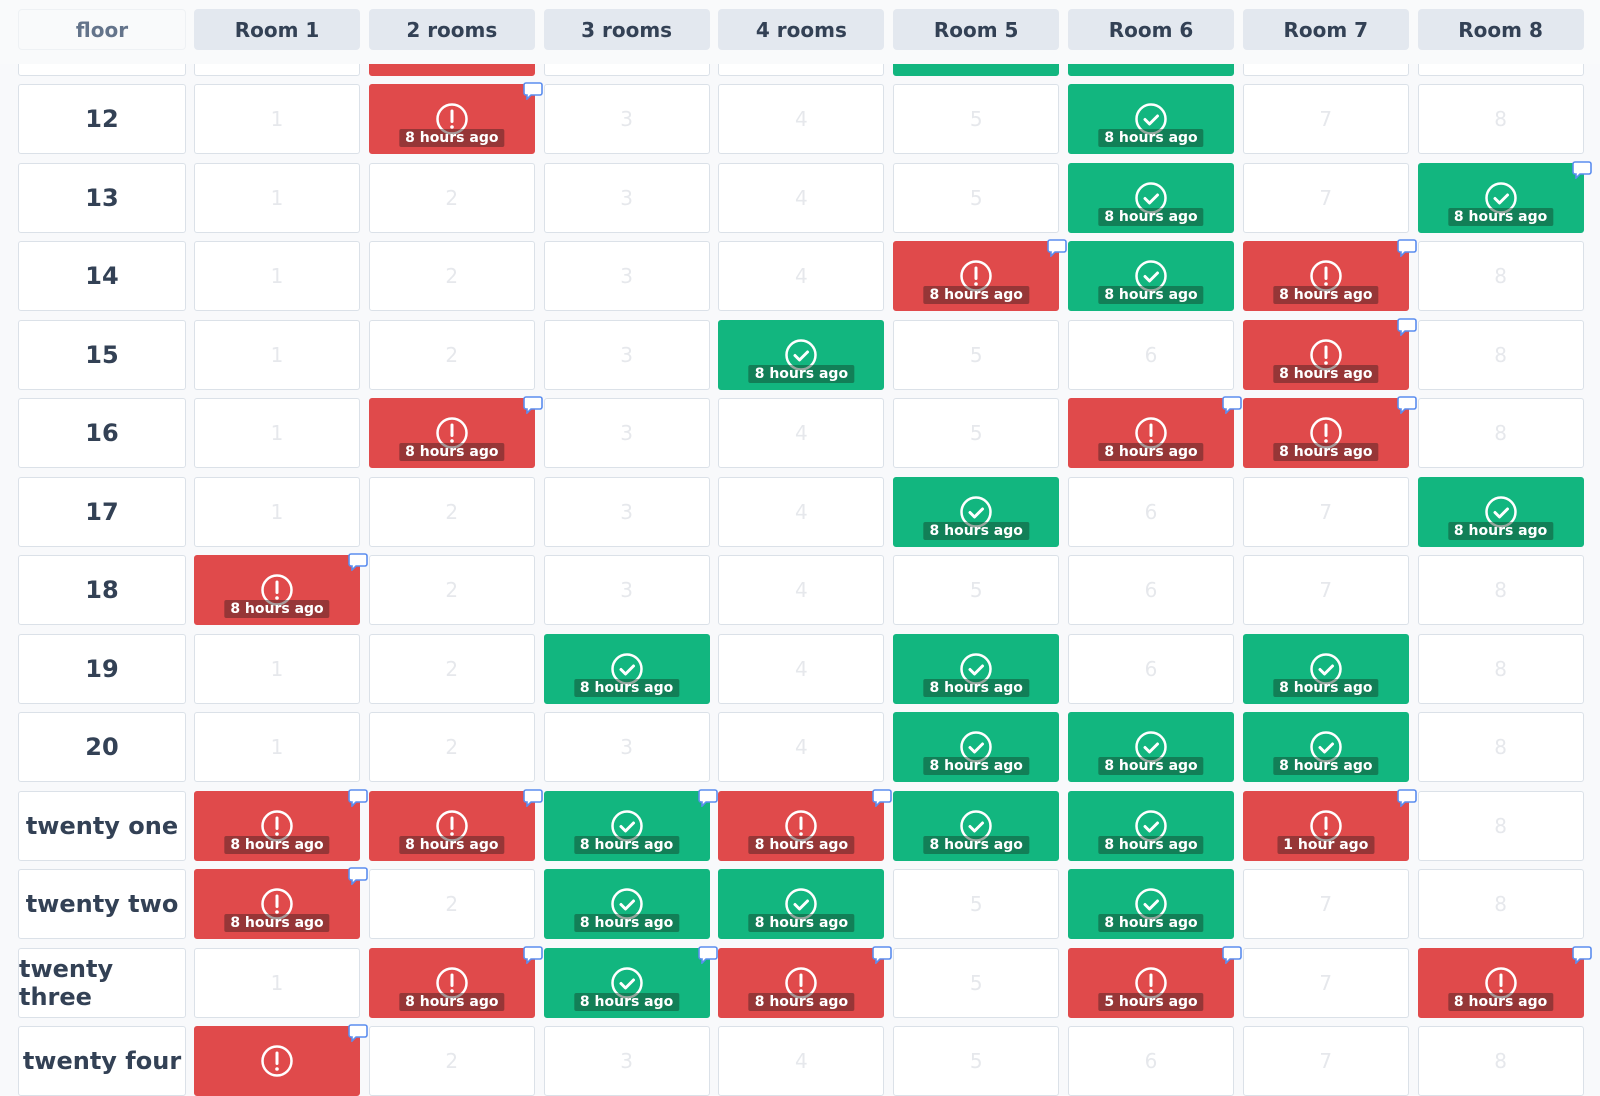 The image size is (1600, 1096). I want to click on room-header: 3 rooms, so click(626, 29).